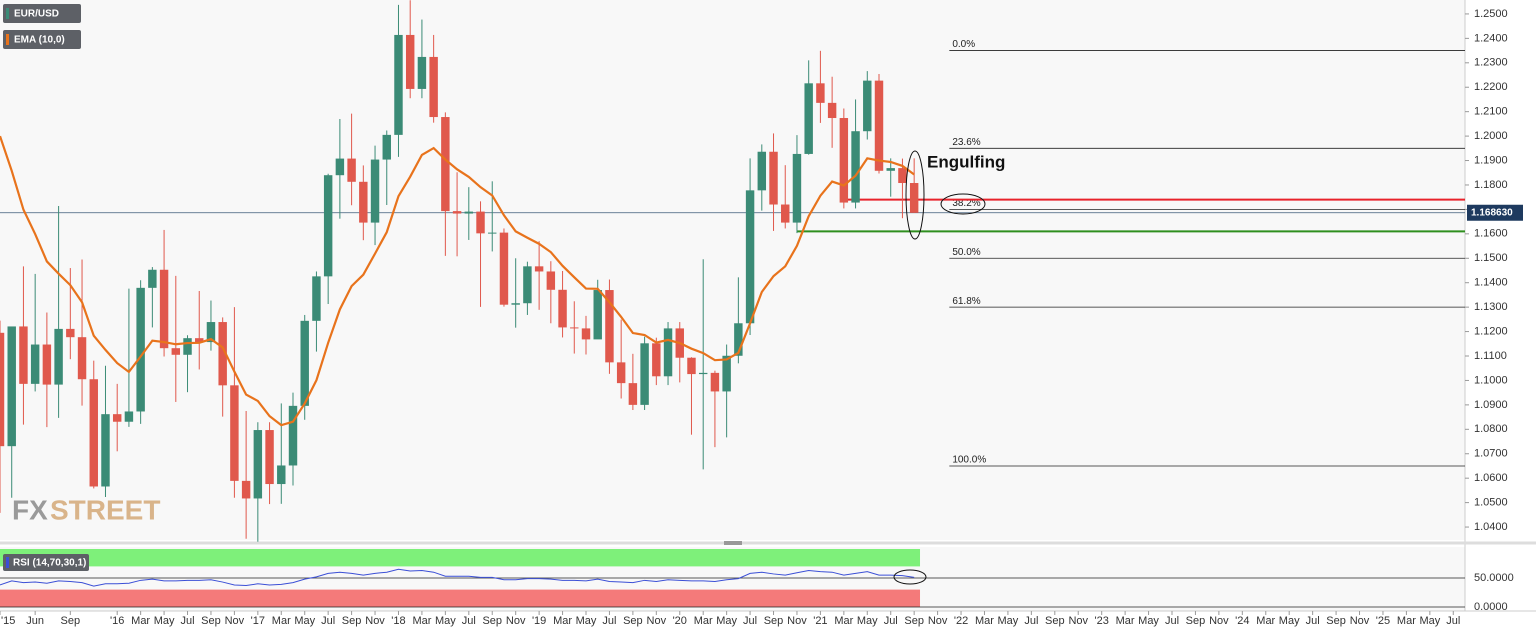 This screenshot has width=1536, height=633. Describe the element at coordinates (1491, 160) in the screenshot. I see `y-tick-label: 1.1900` at that location.